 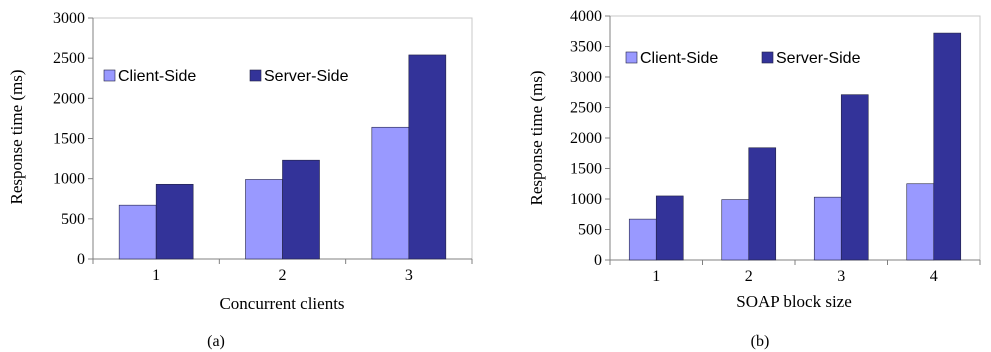 I want to click on chart-a-caption: (a), so click(x=216, y=341).